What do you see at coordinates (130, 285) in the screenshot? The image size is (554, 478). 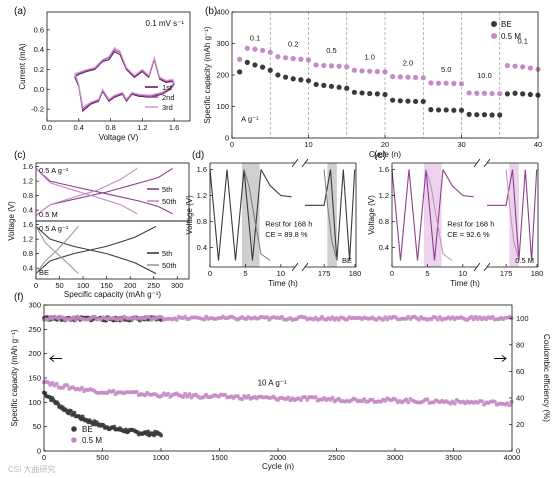 I see `panel-c-xtick: 200` at bounding box center [130, 285].